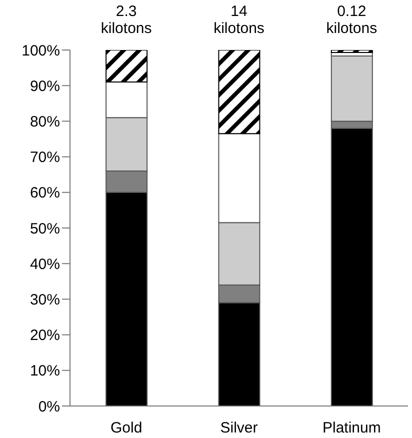 This screenshot has height=438, width=412. Describe the element at coordinates (45, 229) in the screenshot. I see `y-tick-label: 50%` at that location.